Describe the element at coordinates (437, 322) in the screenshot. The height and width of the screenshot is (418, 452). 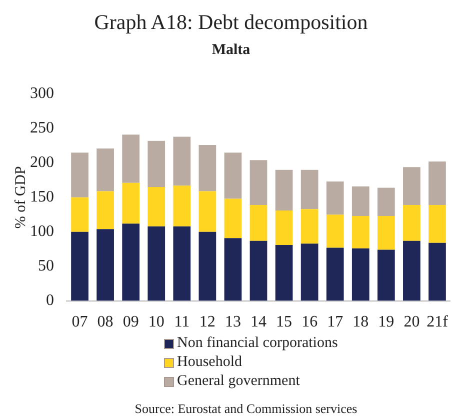
I see `x-tick-label: 21f` at that location.